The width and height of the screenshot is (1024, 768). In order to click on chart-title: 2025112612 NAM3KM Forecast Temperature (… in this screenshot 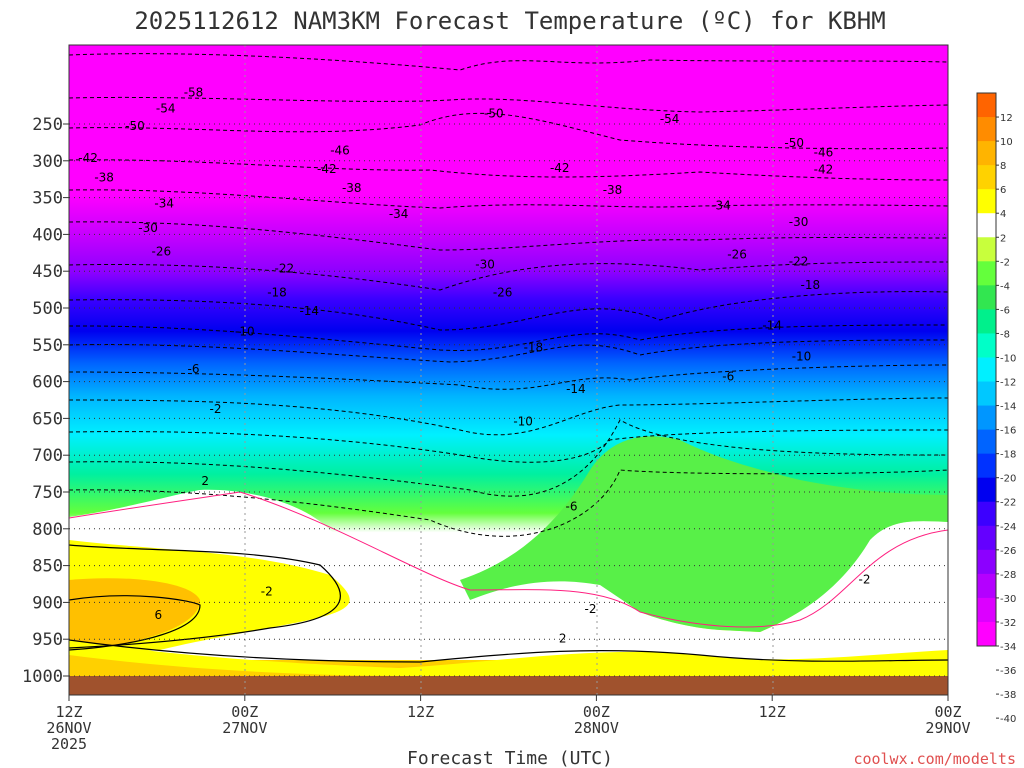, I will do `click(509, 21)`.